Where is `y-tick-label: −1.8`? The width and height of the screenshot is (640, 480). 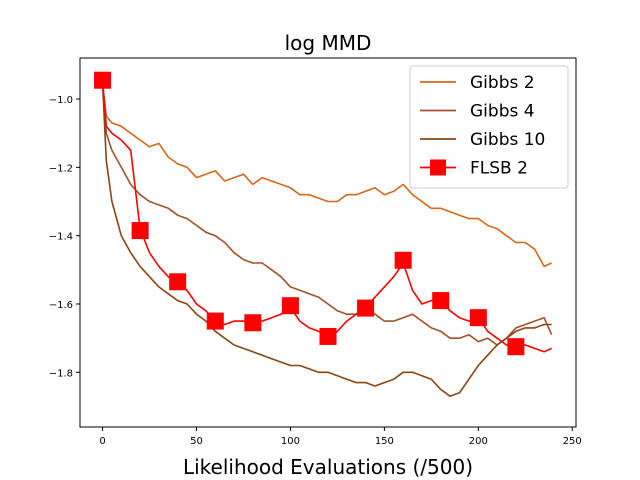 y-tick-label: −1.8 is located at coordinates (61, 373).